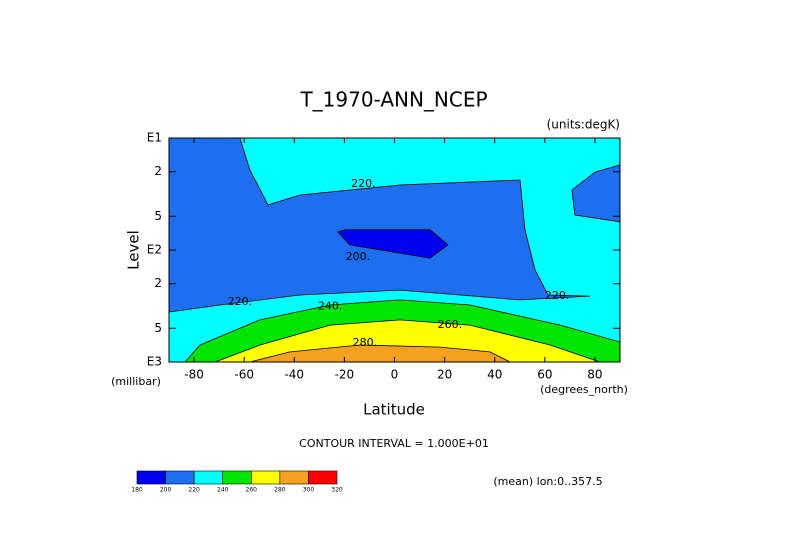 Image resolution: width=789 pixels, height=558 pixels. I want to click on x-tick-label: 80, so click(594, 375).